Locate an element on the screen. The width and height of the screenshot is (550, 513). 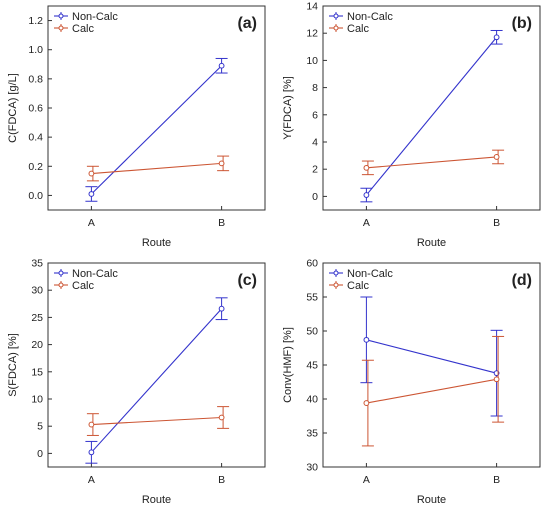
y-tick-label: 15 is located at coordinates (37, 372).